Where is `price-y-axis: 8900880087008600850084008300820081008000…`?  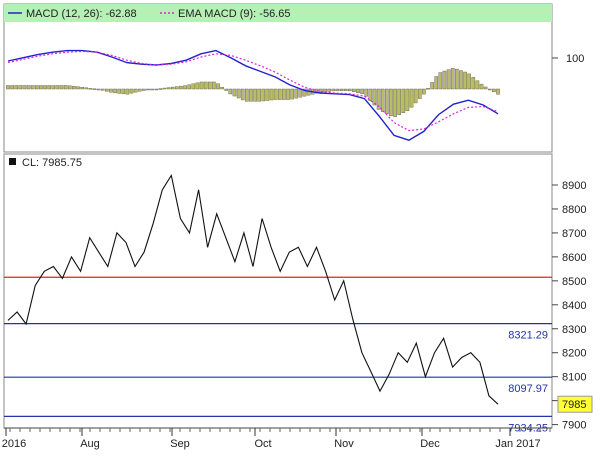 price-y-axis: 8900880087008600850084008300820081008000… is located at coordinates (572, 306).